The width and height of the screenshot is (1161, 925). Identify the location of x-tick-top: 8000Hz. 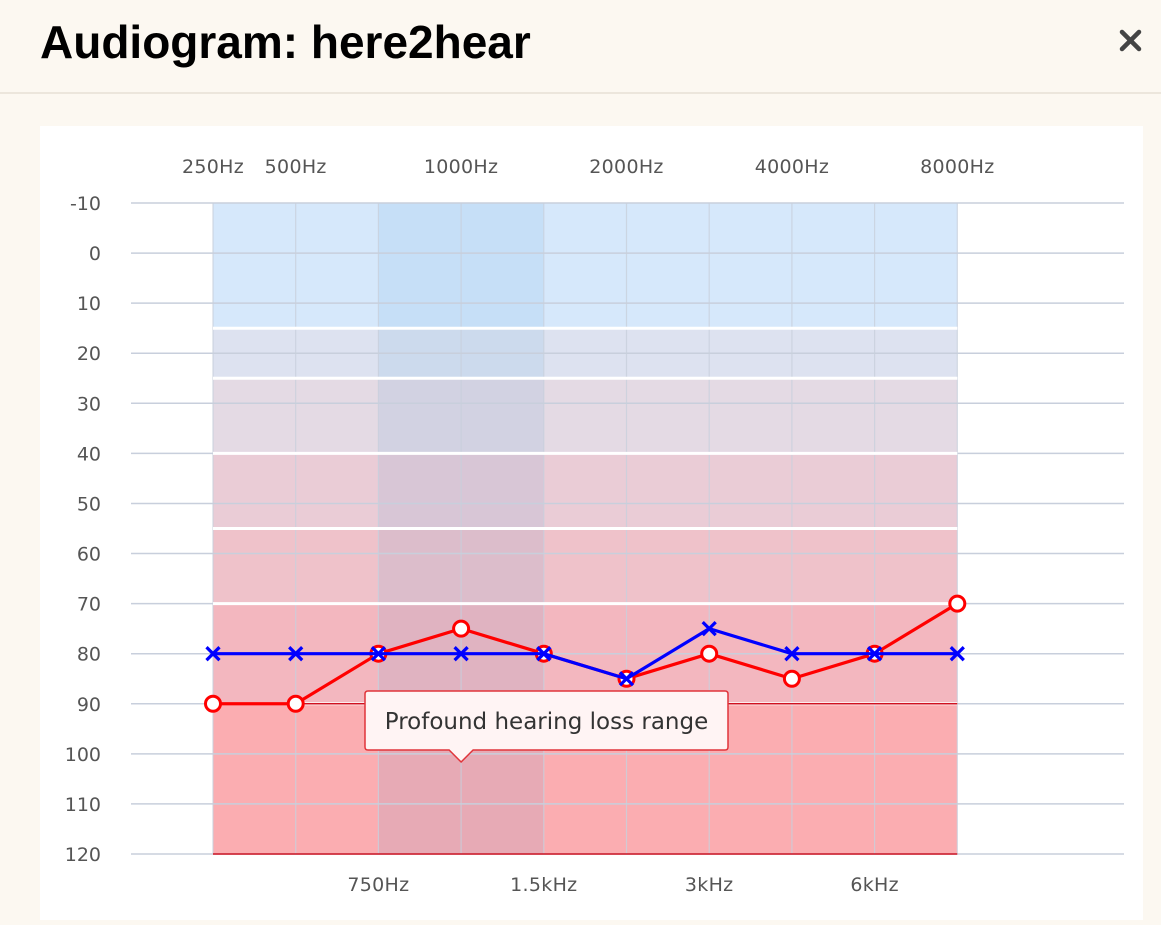
(957, 167).